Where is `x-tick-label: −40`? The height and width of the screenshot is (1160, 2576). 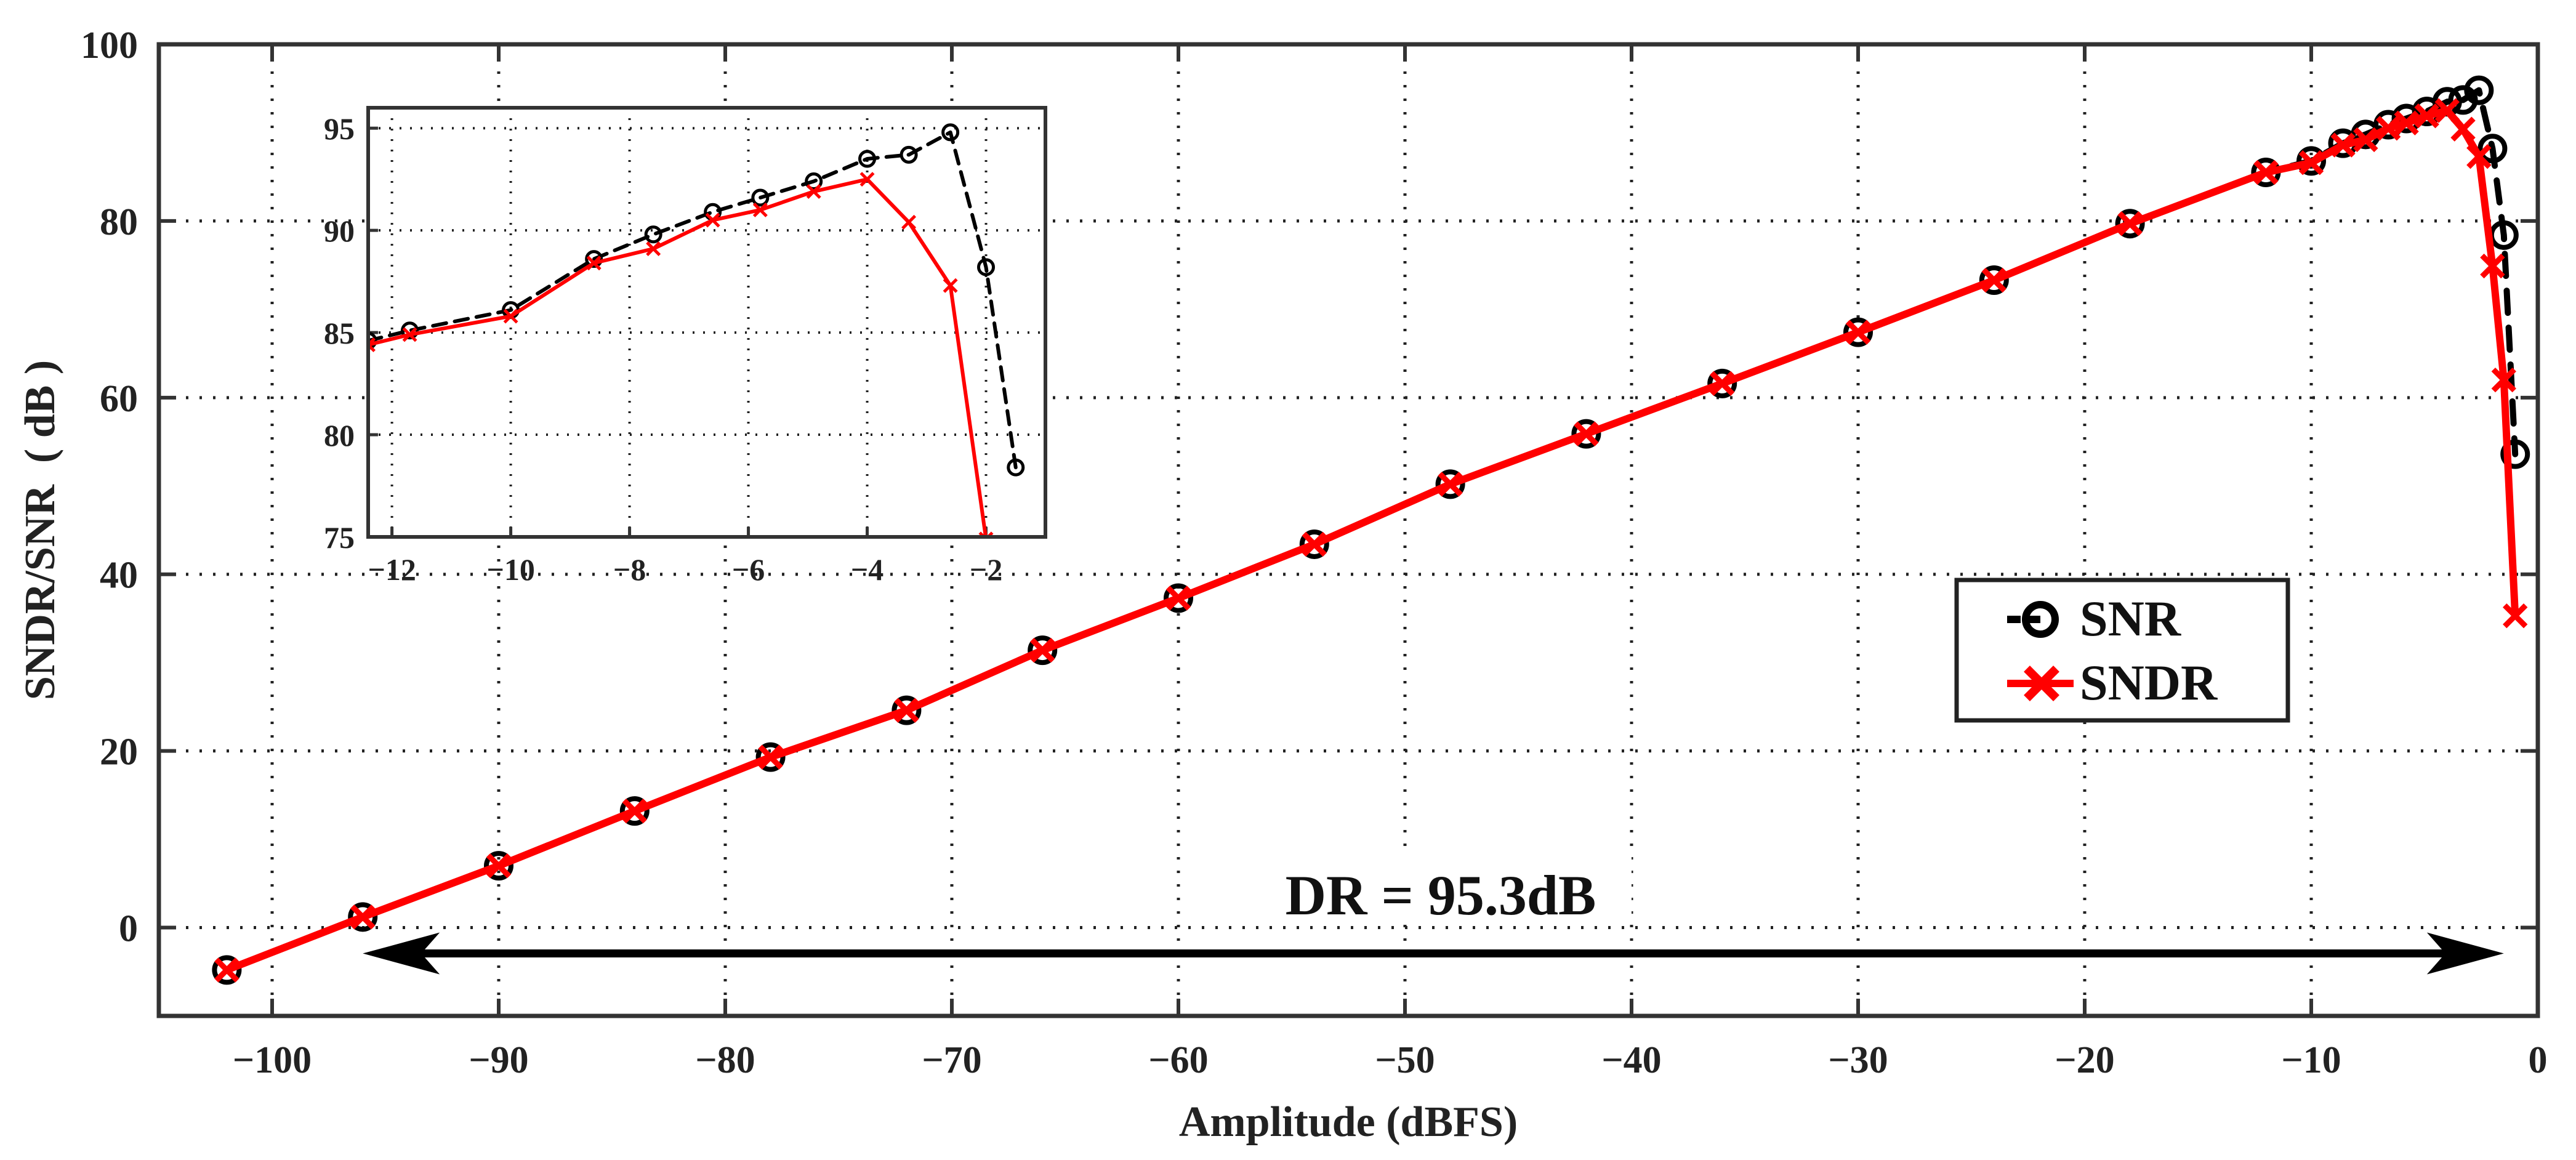
x-tick-label: −40 is located at coordinates (1631, 1060).